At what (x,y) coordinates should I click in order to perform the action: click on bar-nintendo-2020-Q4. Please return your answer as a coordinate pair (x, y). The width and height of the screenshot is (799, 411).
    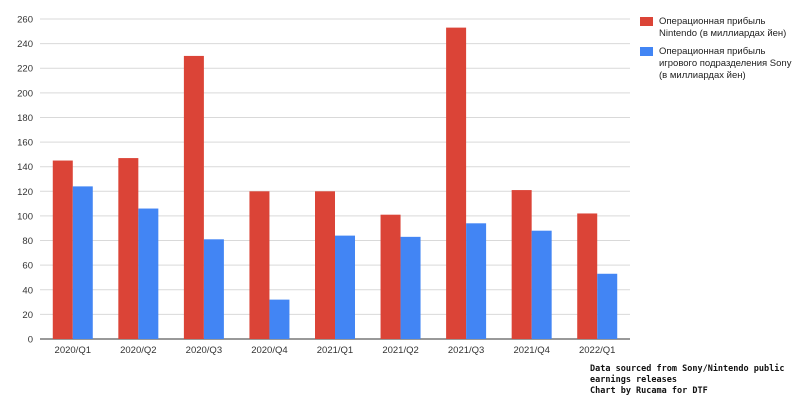
    Looking at the image, I should click on (259, 265).